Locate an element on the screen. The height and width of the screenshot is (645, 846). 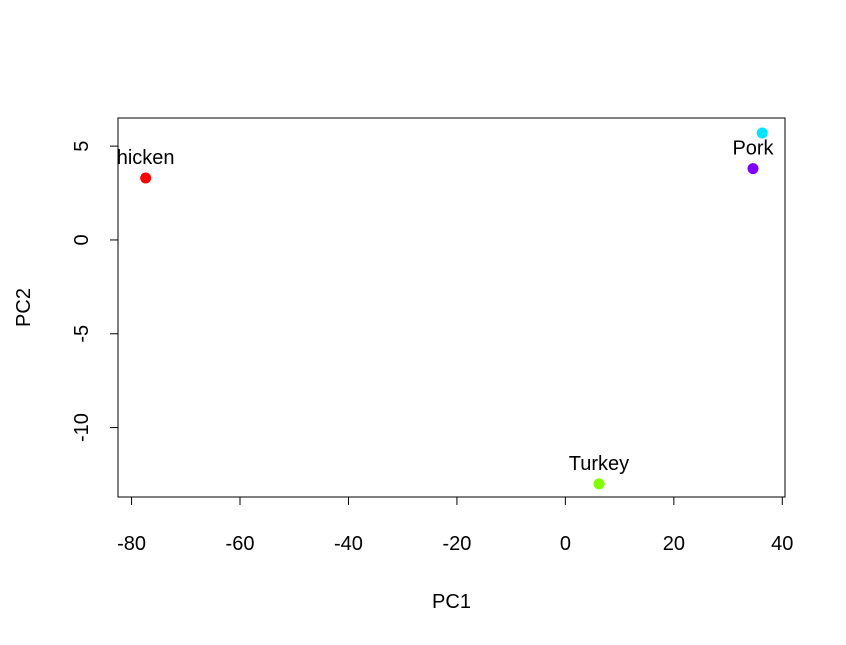
y-tick-label: 5 is located at coordinates (82, 146).